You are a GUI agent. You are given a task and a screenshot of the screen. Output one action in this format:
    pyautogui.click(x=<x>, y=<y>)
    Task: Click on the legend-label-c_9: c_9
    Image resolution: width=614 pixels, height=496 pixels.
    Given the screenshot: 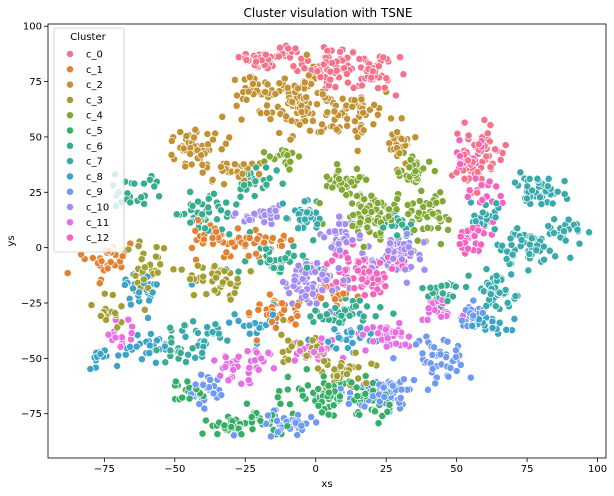 What is the action you would take?
    pyautogui.click(x=94, y=192)
    